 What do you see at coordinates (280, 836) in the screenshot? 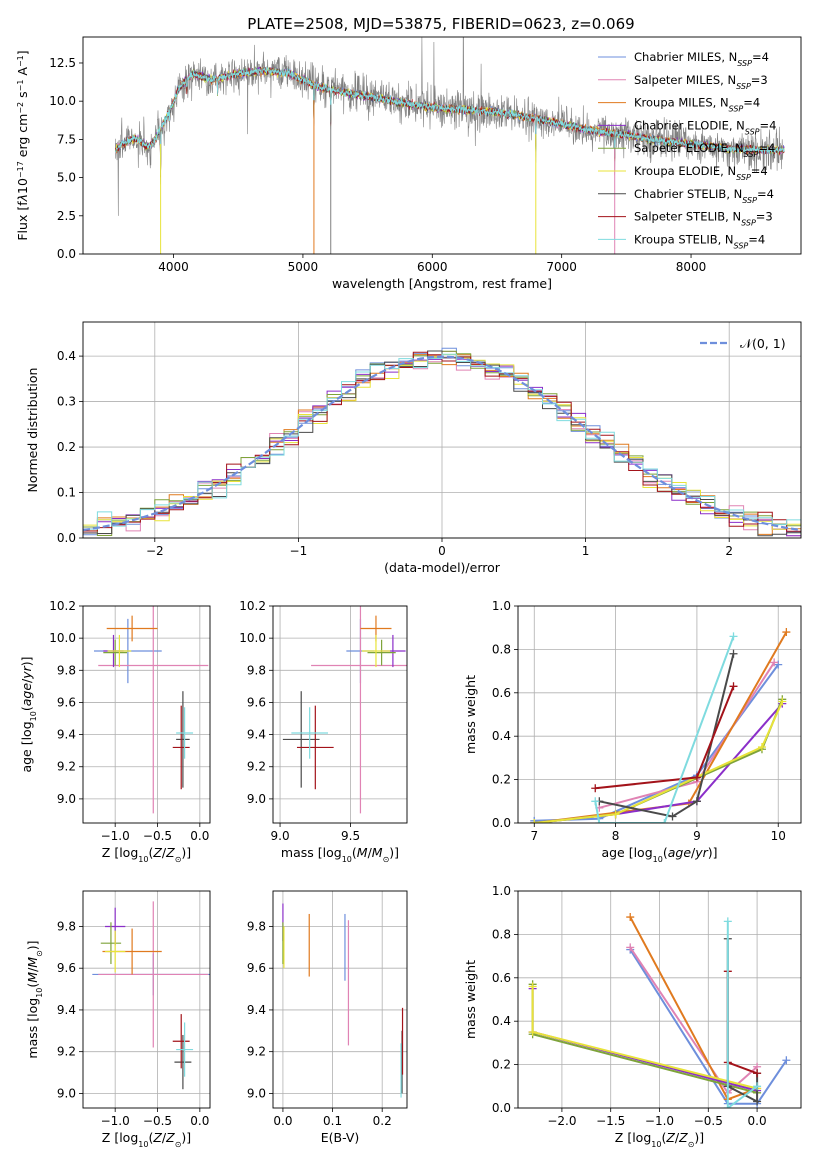
I see `x-tick-label: 9.0` at bounding box center [280, 836].